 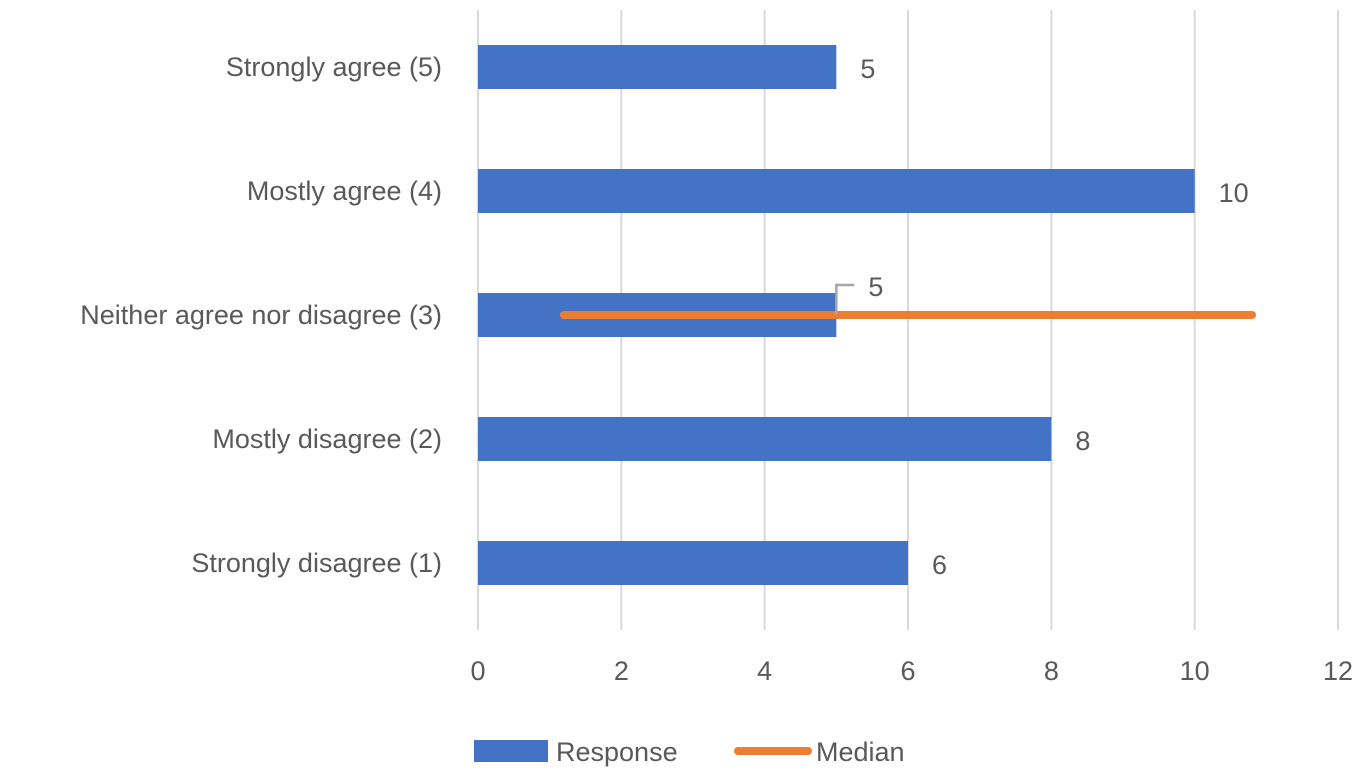 I want to click on data-label-1: 10, so click(x=1234, y=193).